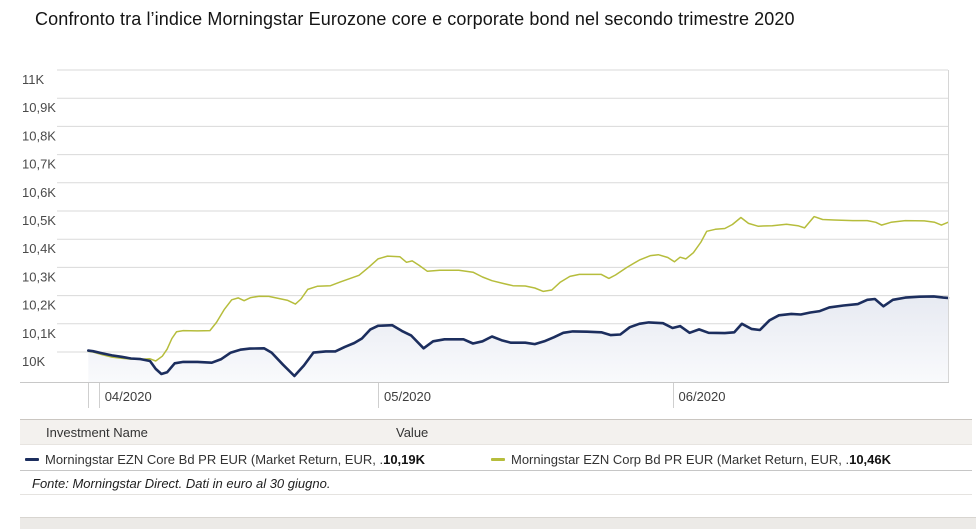  What do you see at coordinates (33, 361) in the screenshot?
I see `y-axis-label: 10K` at bounding box center [33, 361].